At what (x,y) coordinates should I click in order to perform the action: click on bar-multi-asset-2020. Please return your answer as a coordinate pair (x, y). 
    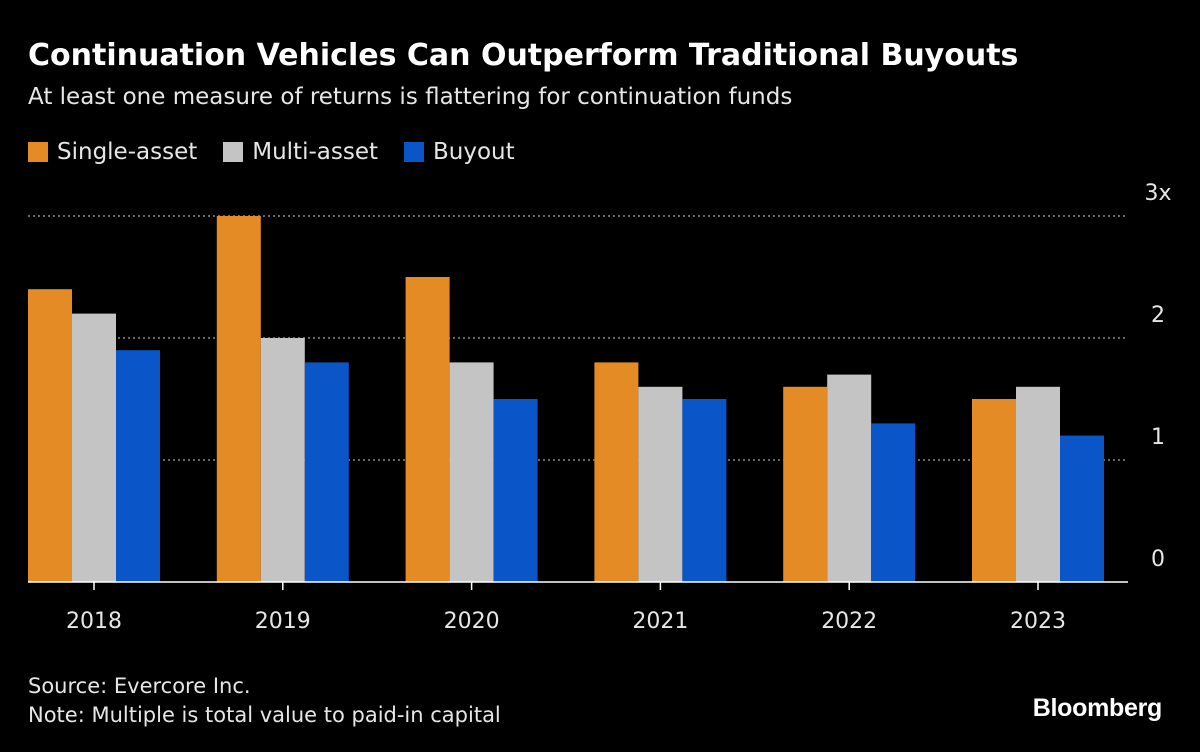
    Looking at the image, I should click on (471, 472).